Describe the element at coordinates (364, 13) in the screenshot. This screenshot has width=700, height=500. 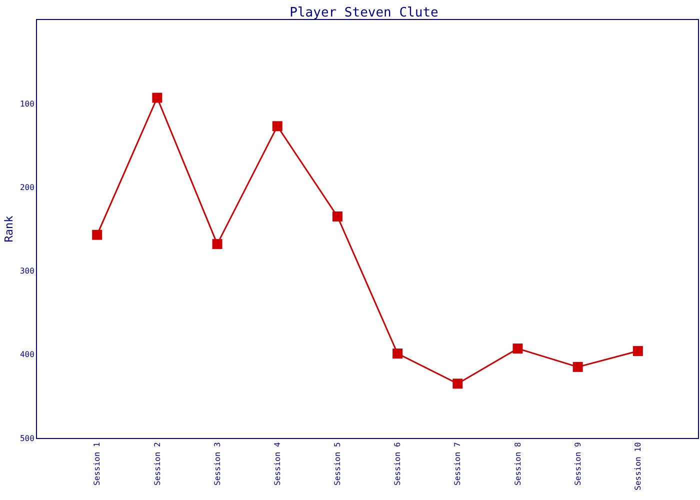
I see `chart-title: Player Steven Clute` at that location.